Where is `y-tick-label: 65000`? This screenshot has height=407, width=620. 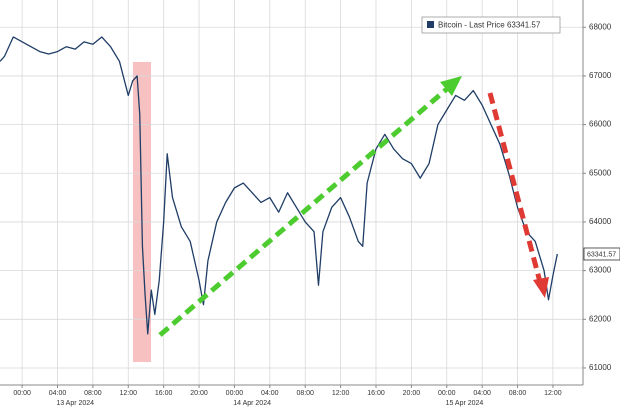
y-tick-label: 65000 is located at coordinates (600, 172).